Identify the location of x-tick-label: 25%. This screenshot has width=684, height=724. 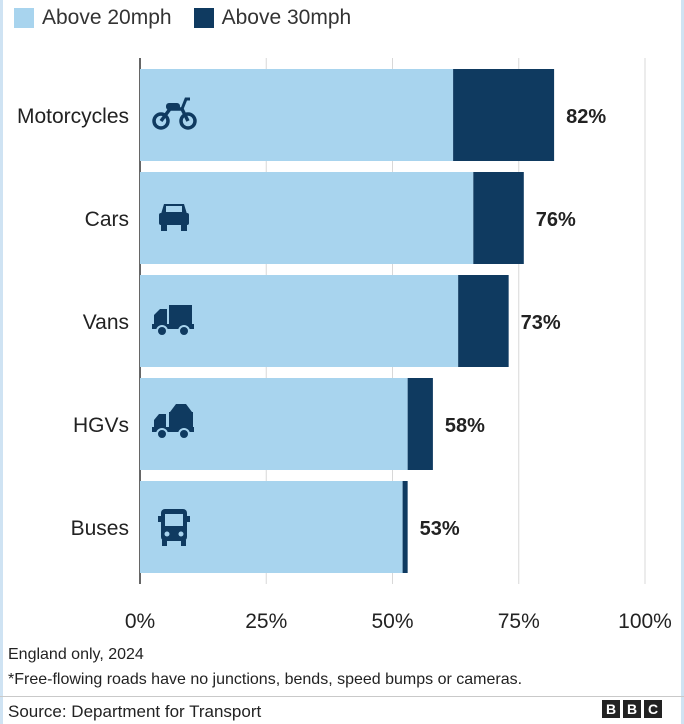
(266, 621).